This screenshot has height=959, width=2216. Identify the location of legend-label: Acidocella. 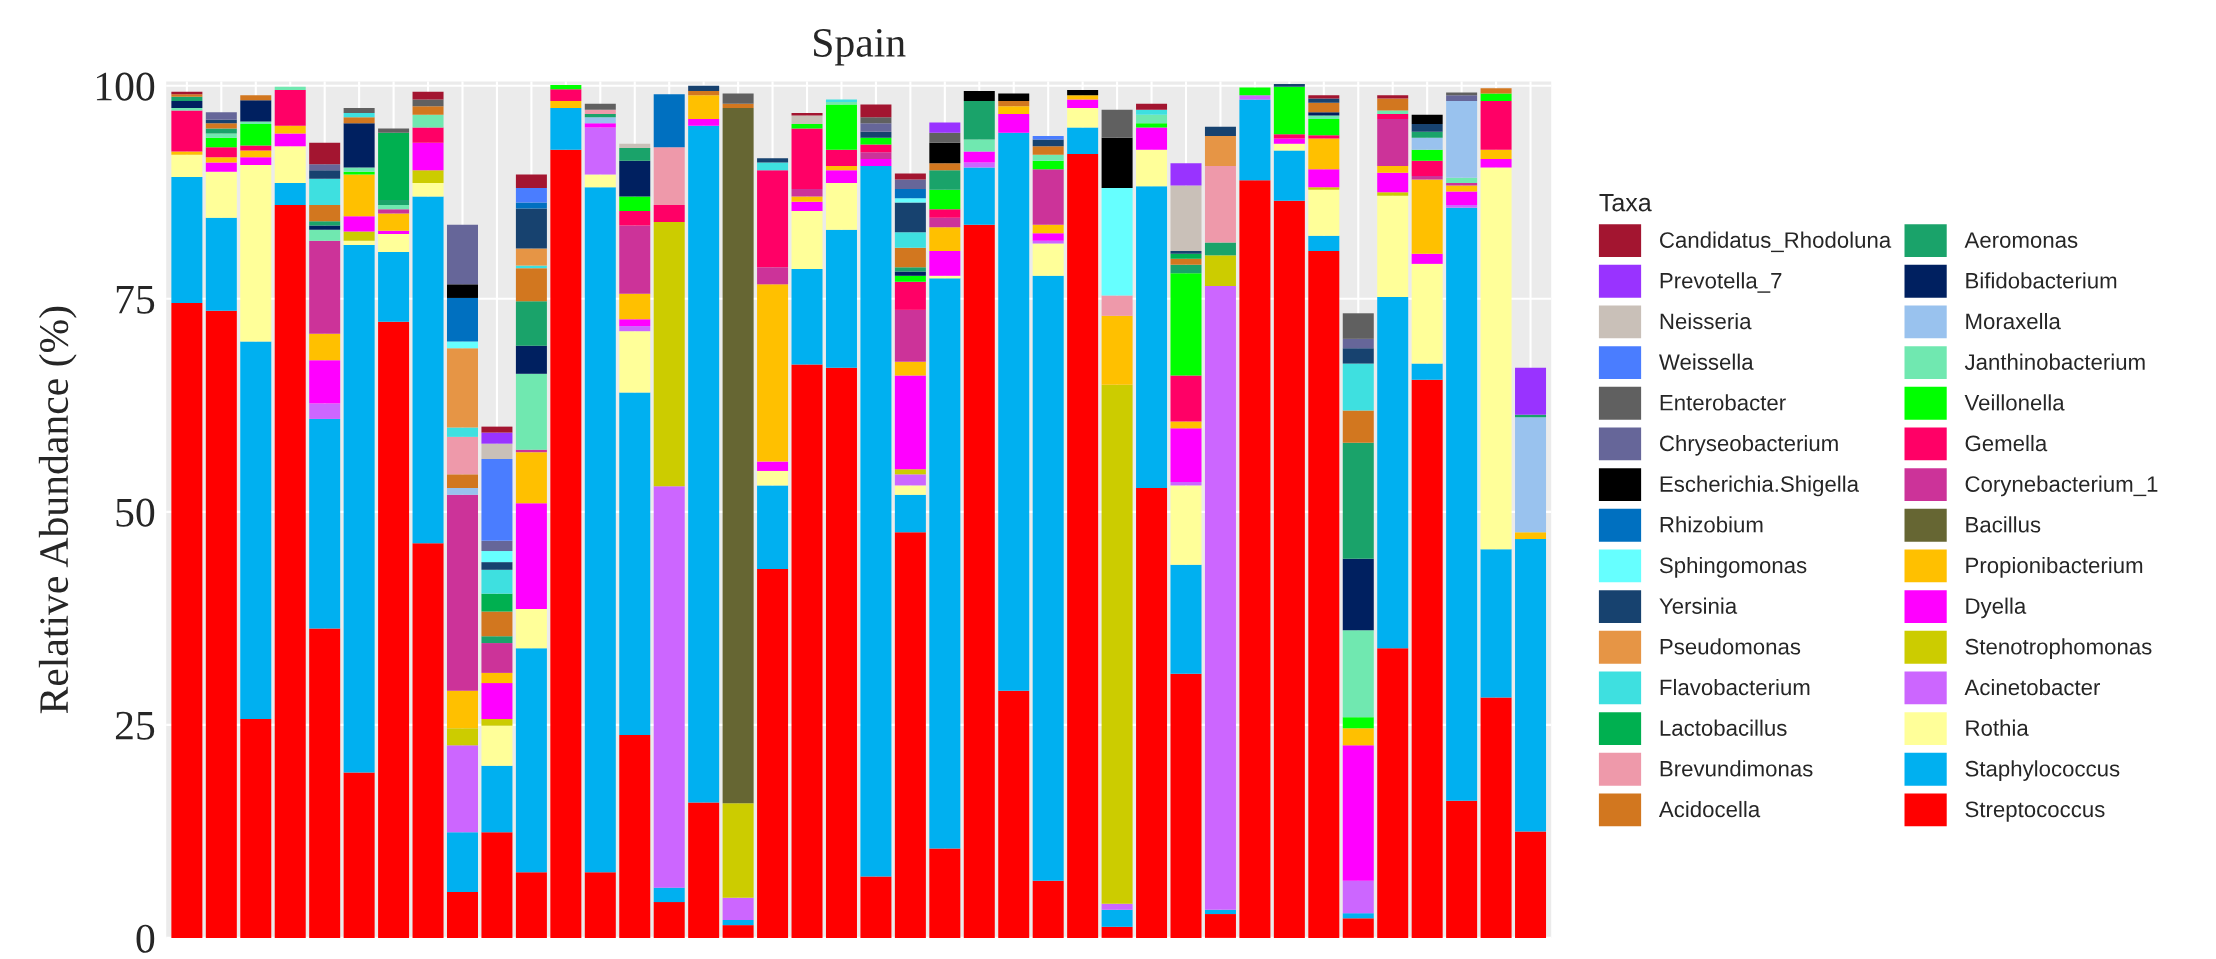
(1709, 809).